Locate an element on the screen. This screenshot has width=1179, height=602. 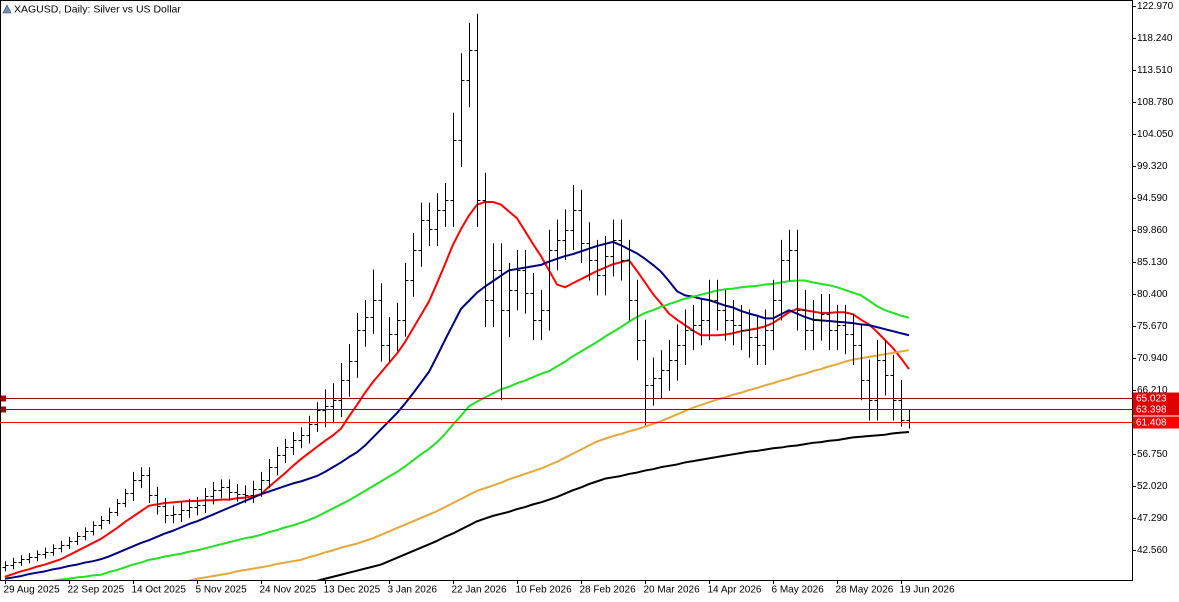
symbol-icon is located at coordinates (7, 9).